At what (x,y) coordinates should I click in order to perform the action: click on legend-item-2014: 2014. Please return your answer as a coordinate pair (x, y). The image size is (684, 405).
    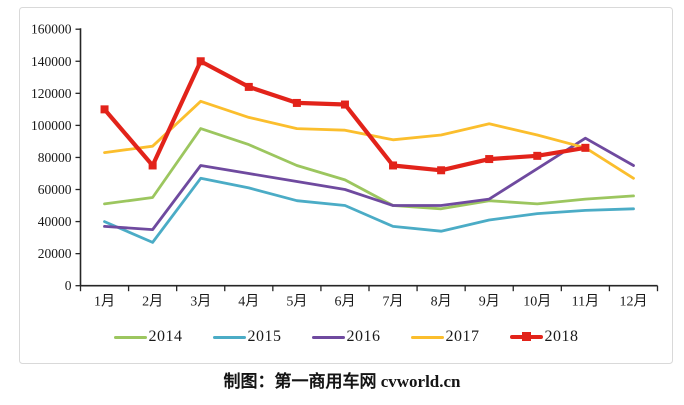
    Looking at the image, I should click on (148, 337).